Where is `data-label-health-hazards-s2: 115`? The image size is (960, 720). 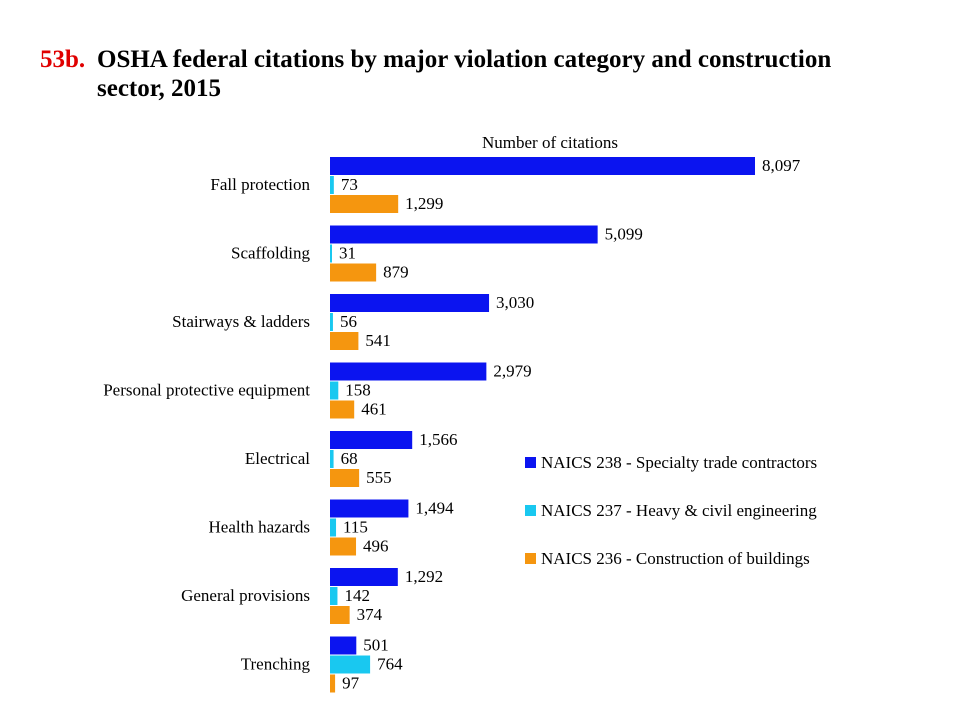
data-label-health-hazards-s2: 115 is located at coordinates (355, 527).